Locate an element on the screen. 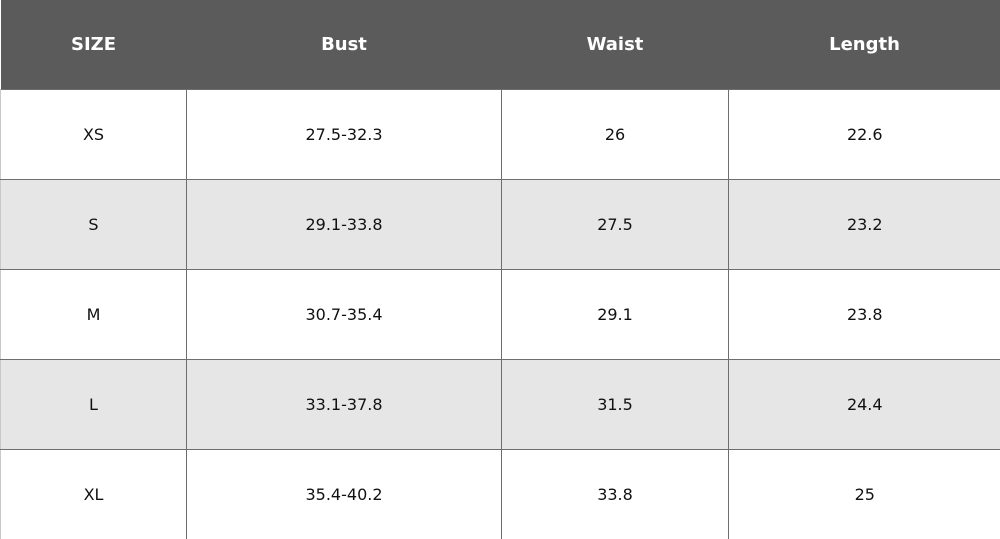  cell-length: 23.8 is located at coordinates (864, 315).